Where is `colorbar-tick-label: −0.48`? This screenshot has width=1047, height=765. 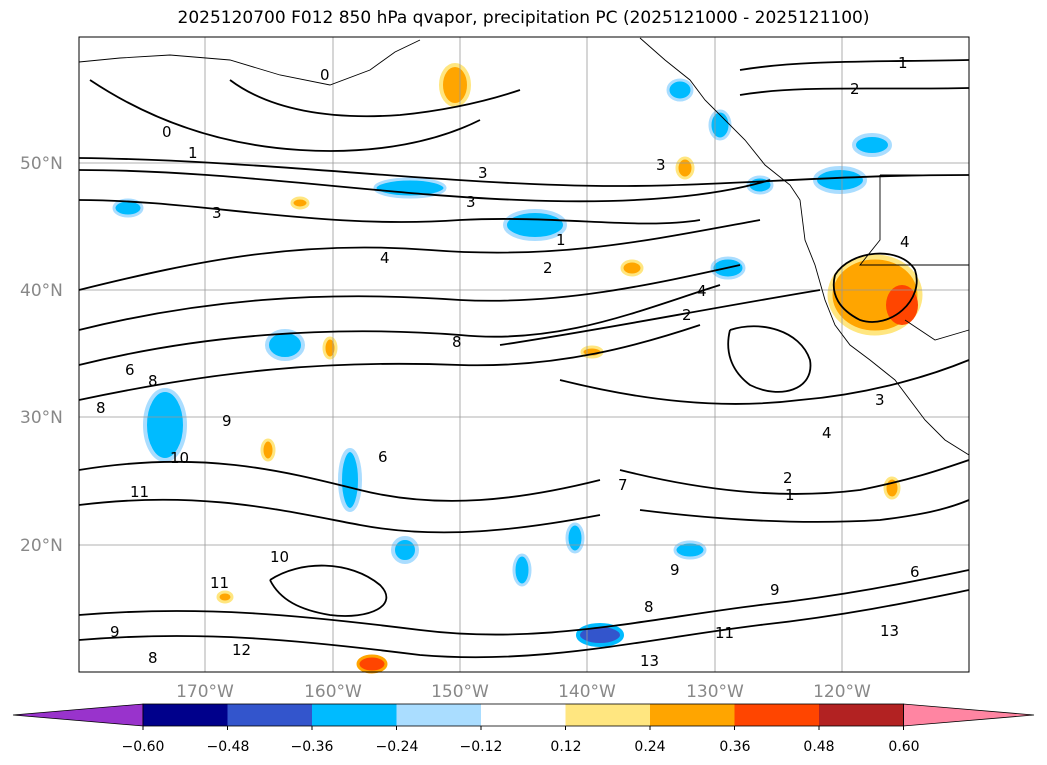 colorbar-tick-label: −0.48 is located at coordinates (228, 747).